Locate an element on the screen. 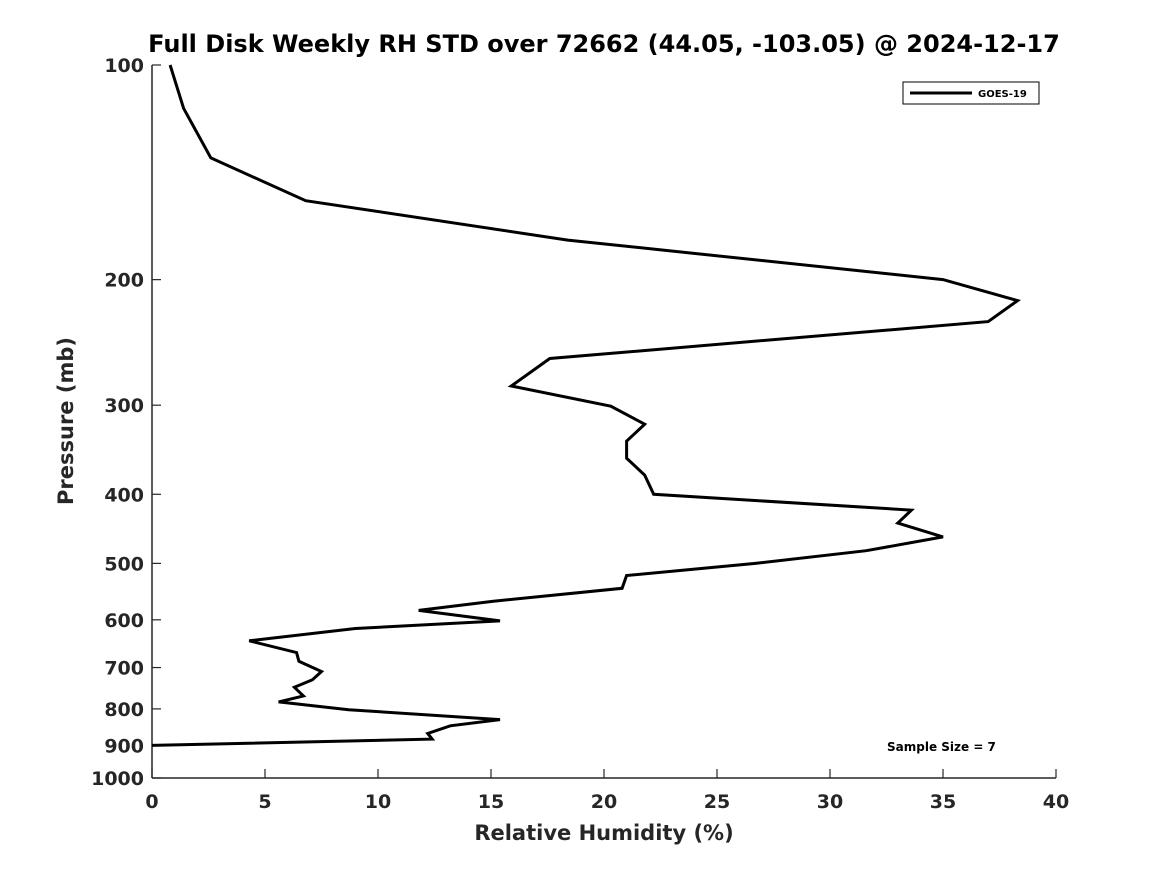 The height and width of the screenshot is (875, 1167). x-tick-label: 20 is located at coordinates (604, 802).